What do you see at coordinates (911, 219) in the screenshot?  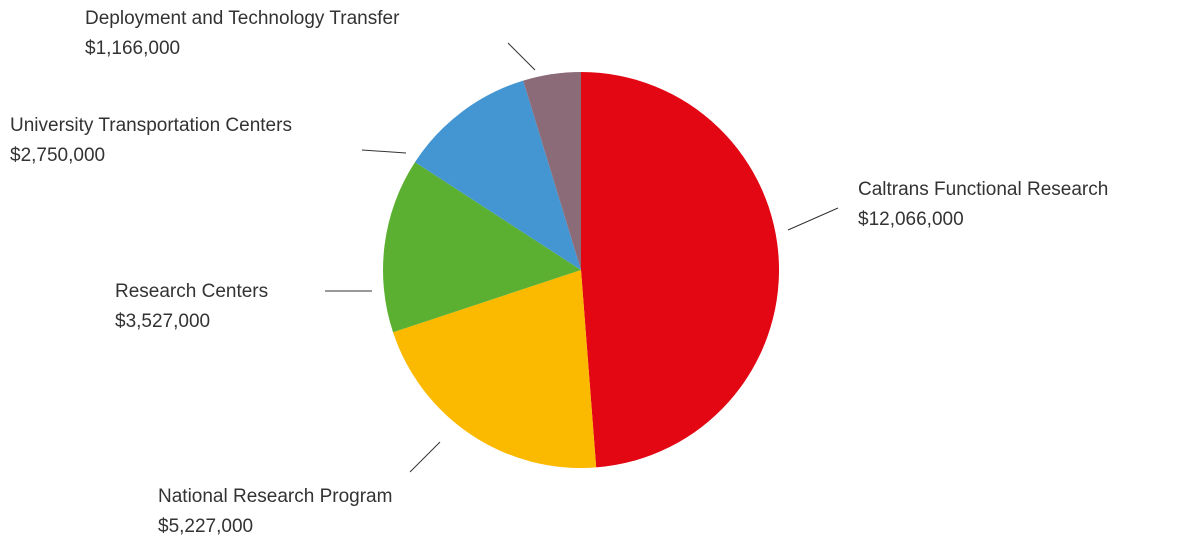 I see `slice-value-label: $12,066,000` at bounding box center [911, 219].